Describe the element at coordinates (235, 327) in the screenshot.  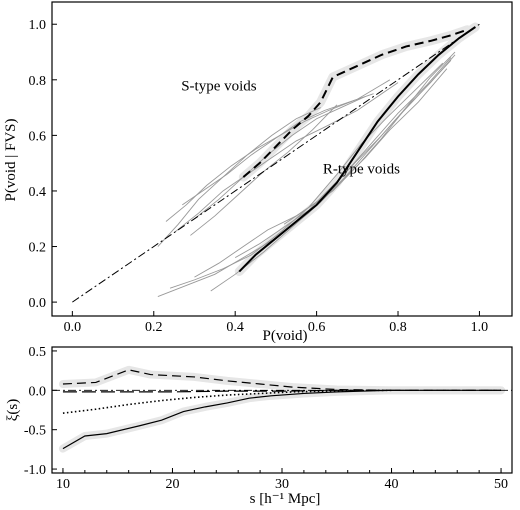
I see `top-x-tick-label: 0.4` at that location.